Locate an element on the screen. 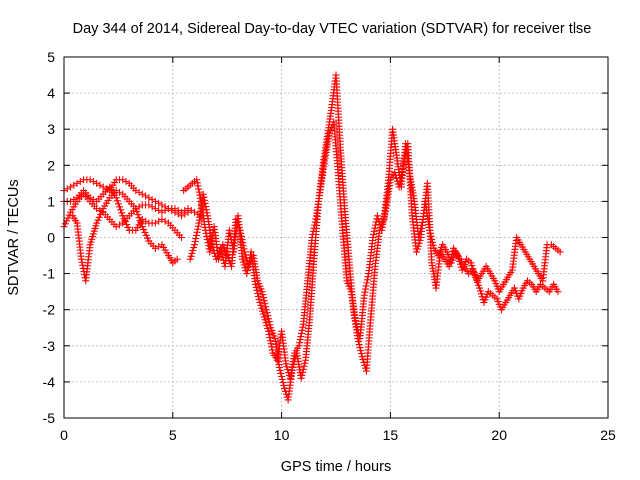  y-tick-label: 4 is located at coordinates (51, 93).